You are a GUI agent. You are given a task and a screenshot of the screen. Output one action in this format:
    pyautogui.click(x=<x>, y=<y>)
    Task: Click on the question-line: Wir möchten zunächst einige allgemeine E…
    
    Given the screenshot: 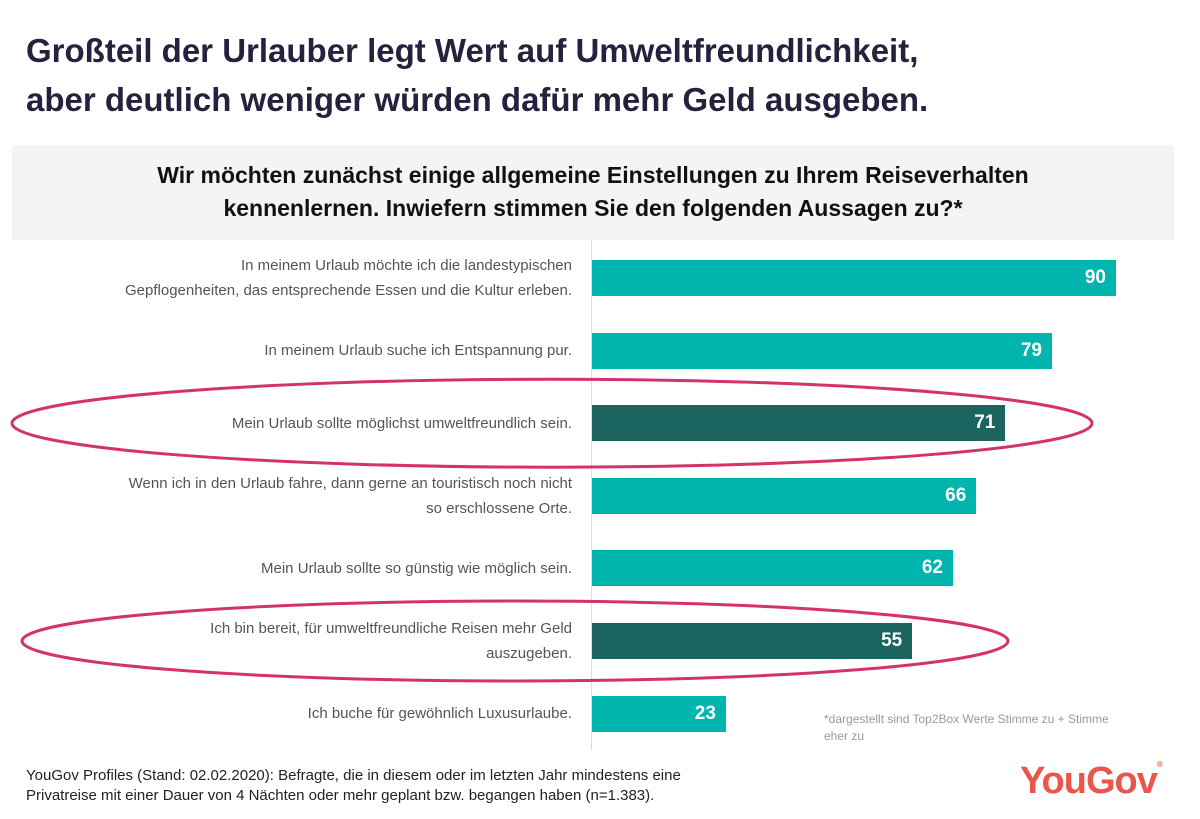 What is the action you would take?
    pyautogui.click(x=593, y=175)
    